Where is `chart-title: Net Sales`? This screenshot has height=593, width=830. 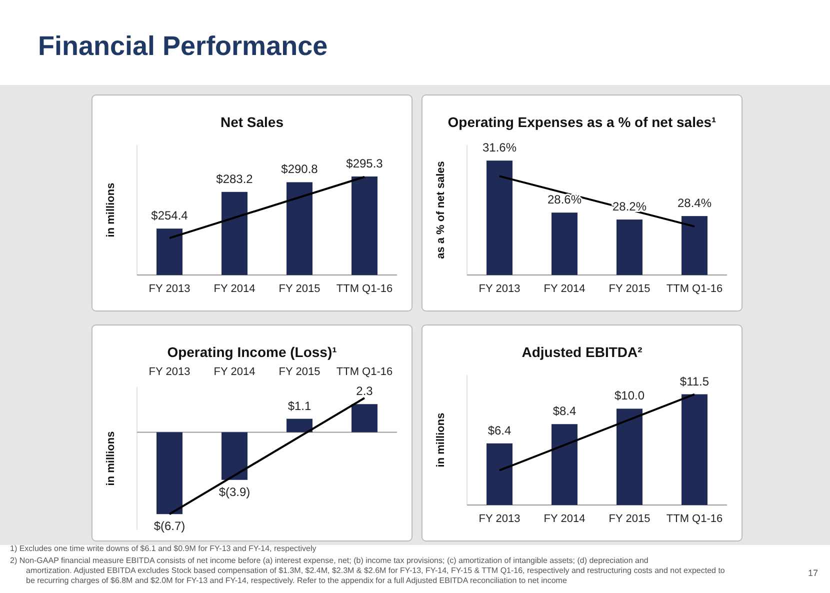
chart-title: Net Sales is located at coordinates (252, 122).